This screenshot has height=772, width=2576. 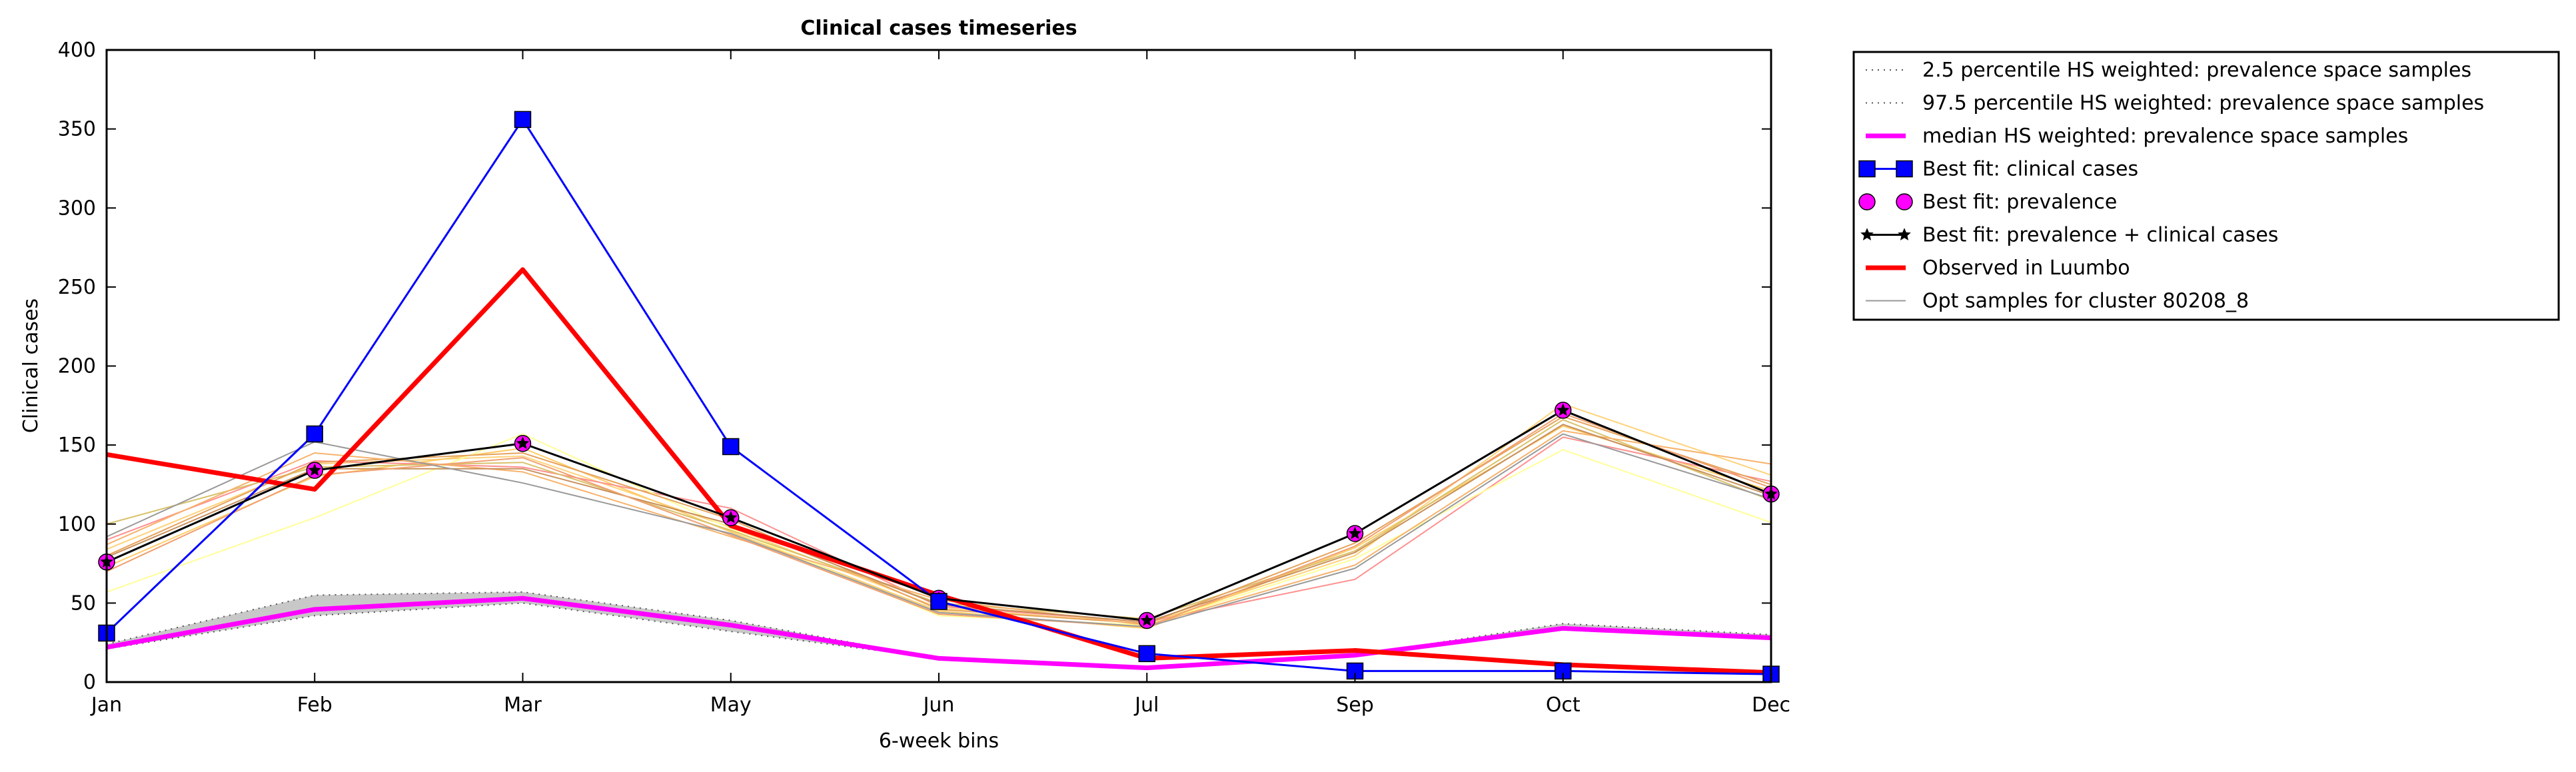 I want to click on x-tick-label-7: Oct, so click(x=1564, y=705).